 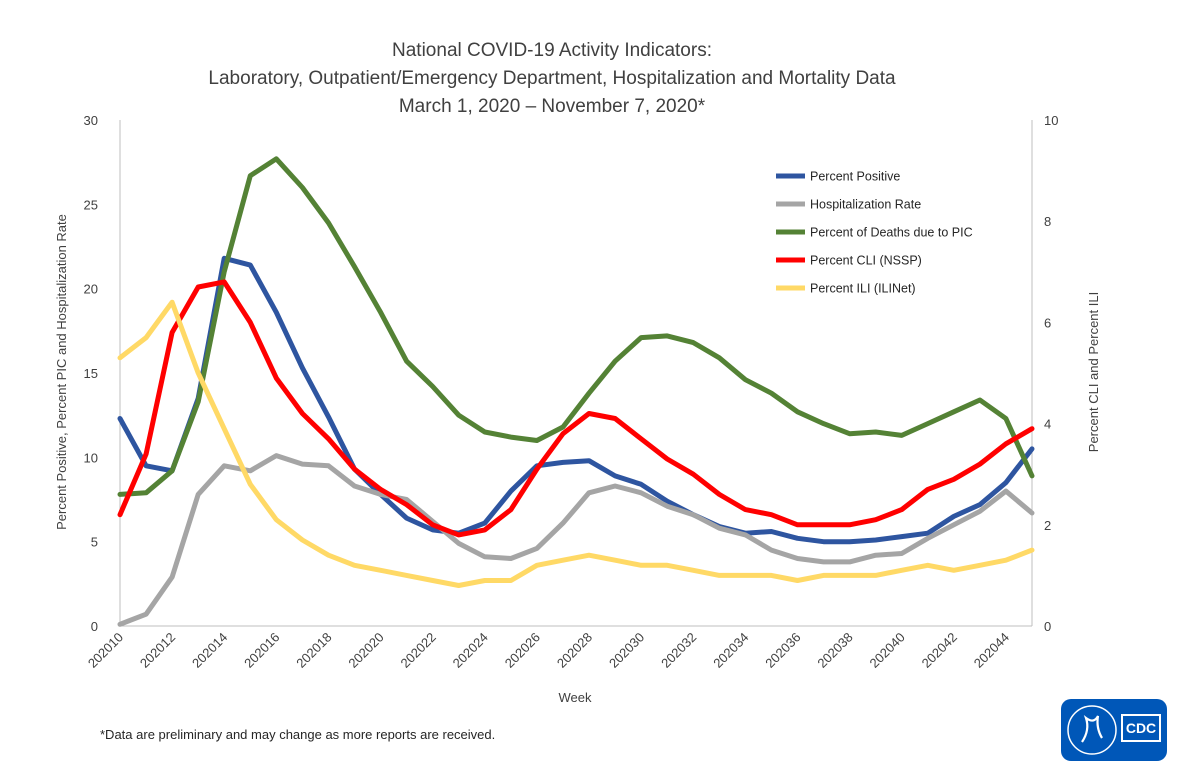 What do you see at coordinates (94, 626) in the screenshot?
I see `y-tick-left-label: 0` at bounding box center [94, 626].